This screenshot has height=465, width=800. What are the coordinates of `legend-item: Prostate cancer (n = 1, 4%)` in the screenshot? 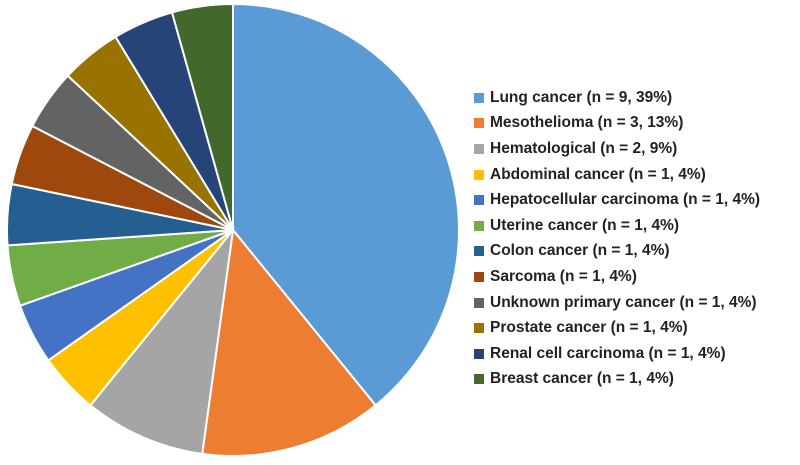 It's located at (617, 328).